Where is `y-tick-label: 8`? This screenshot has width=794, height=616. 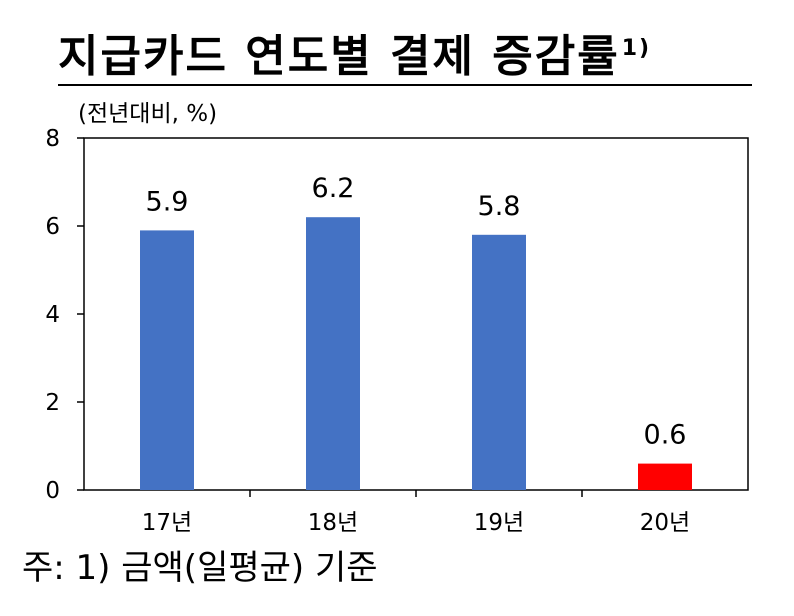
y-tick-label: 8 is located at coordinates (52, 139).